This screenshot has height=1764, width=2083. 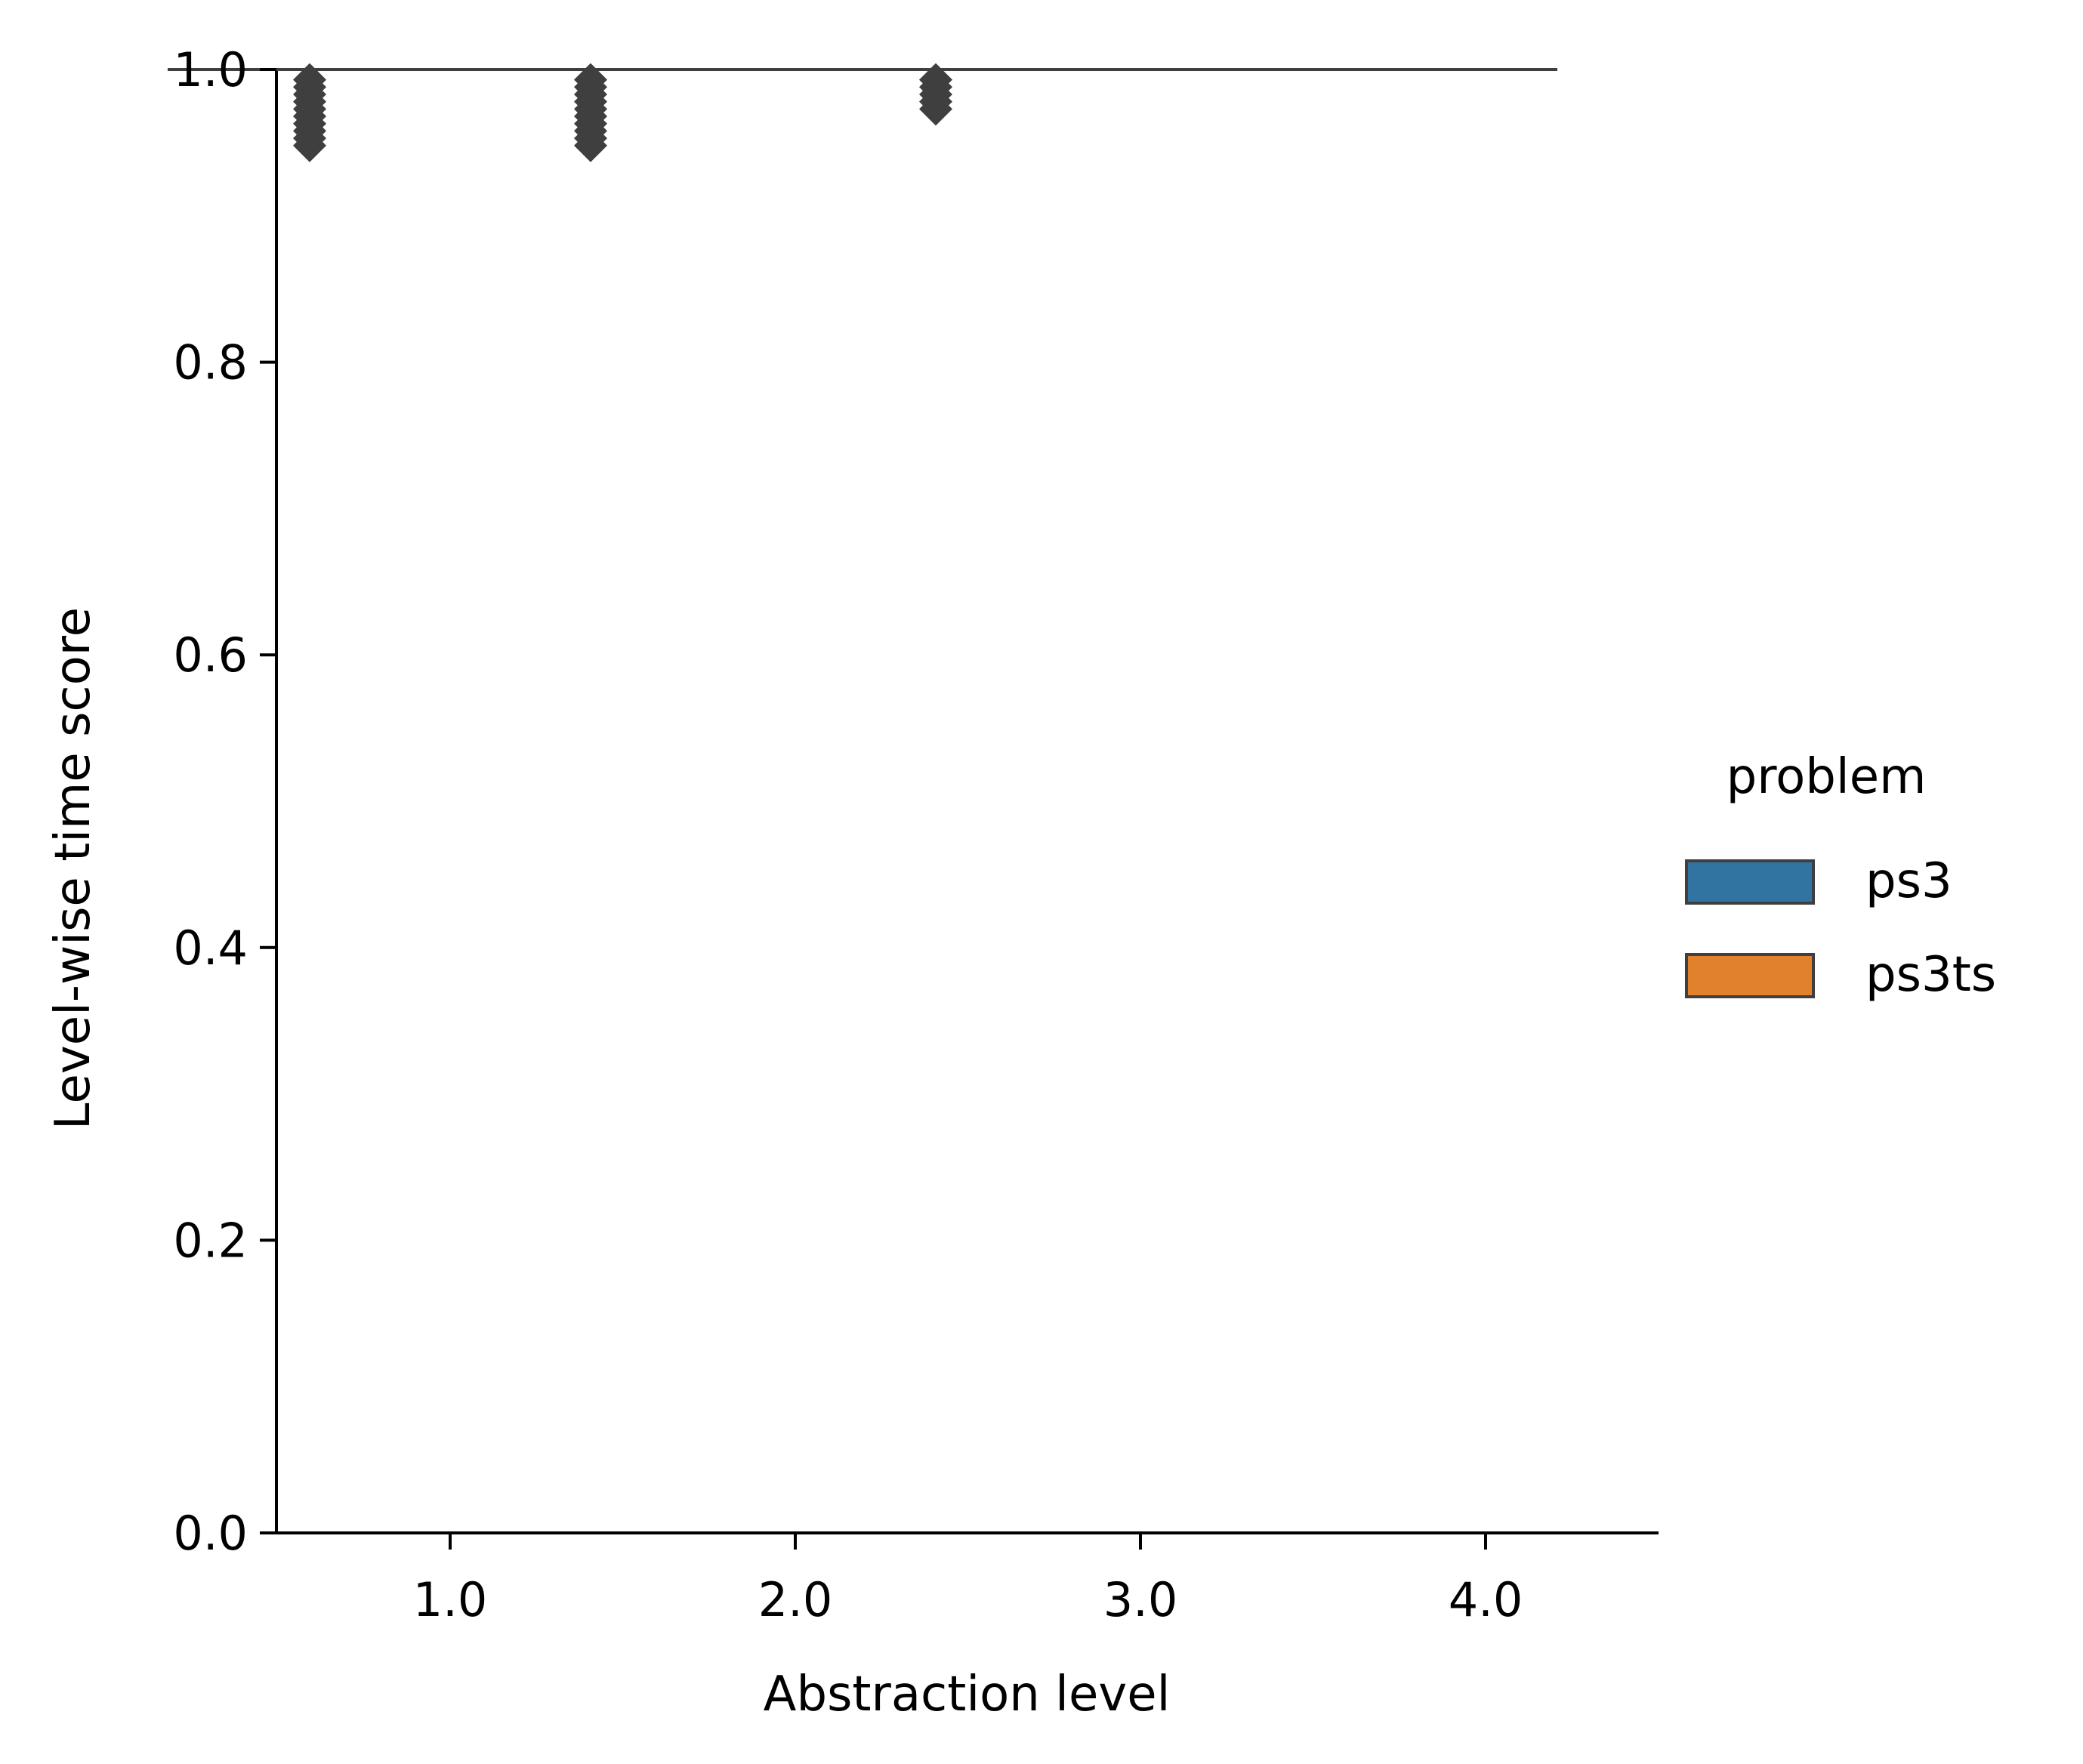 What do you see at coordinates (1909, 881) in the screenshot?
I see `legend-label-ps3: ps3` at bounding box center [1909, 881].